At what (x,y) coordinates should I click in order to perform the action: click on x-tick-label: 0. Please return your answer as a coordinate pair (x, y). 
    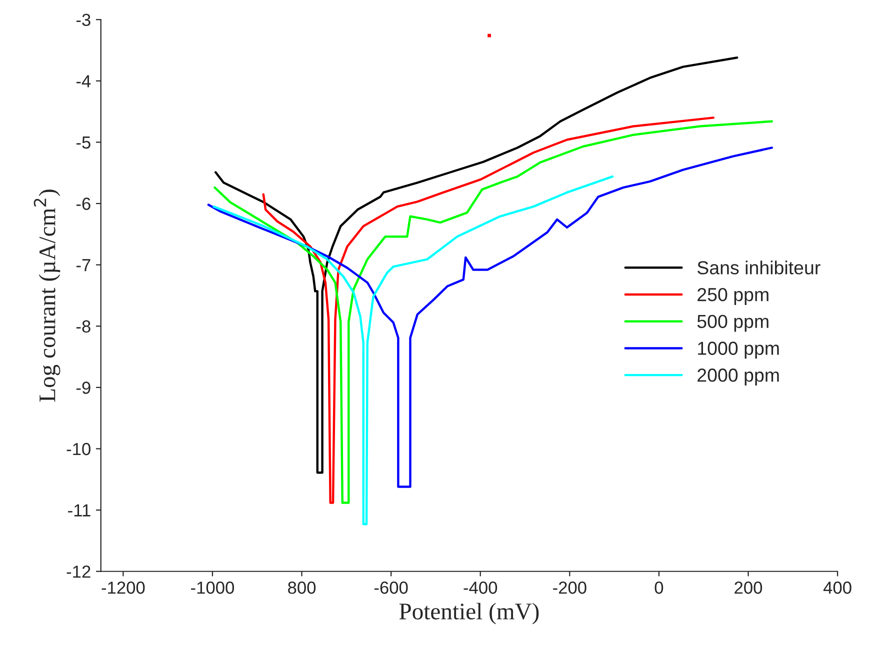
    Looking at the image, I should click on (659, 588).